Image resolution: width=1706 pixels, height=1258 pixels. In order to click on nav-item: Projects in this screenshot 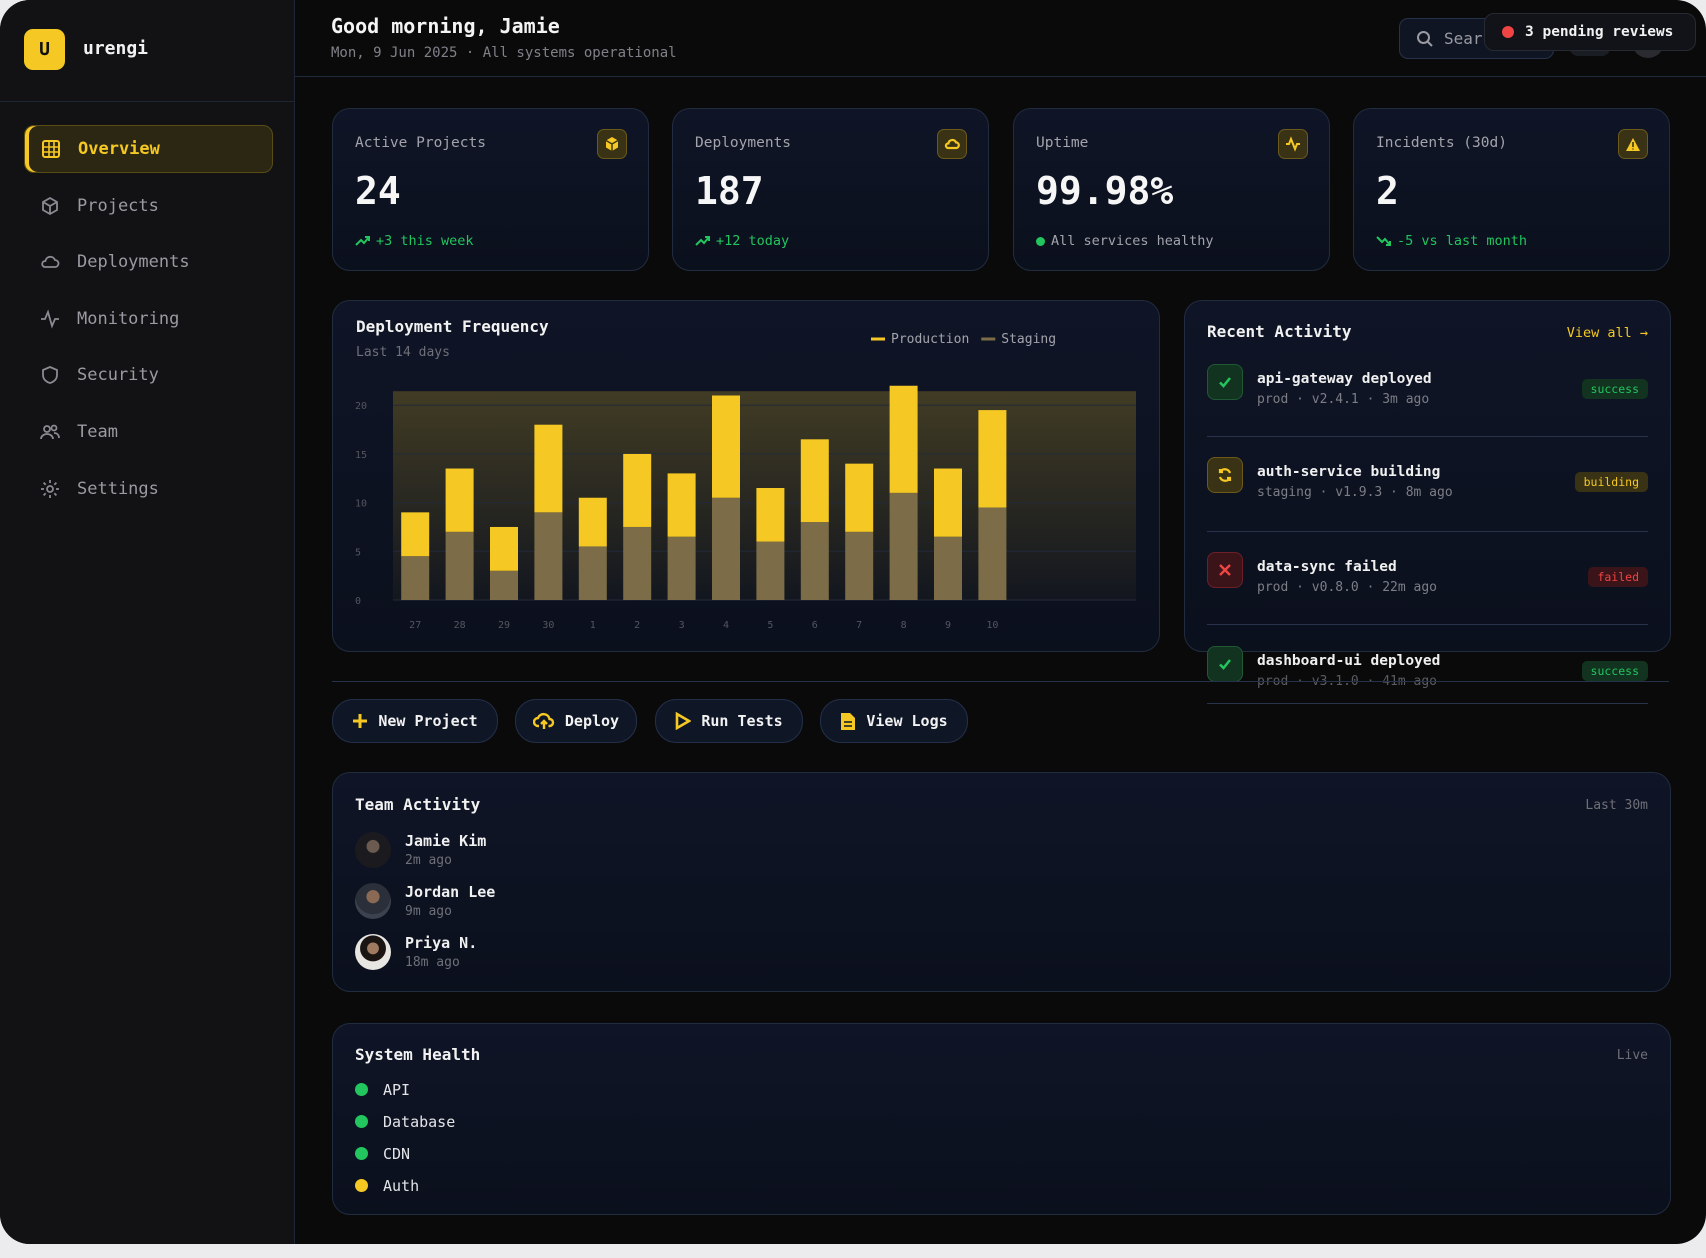, I will do `click(147, 206)`.